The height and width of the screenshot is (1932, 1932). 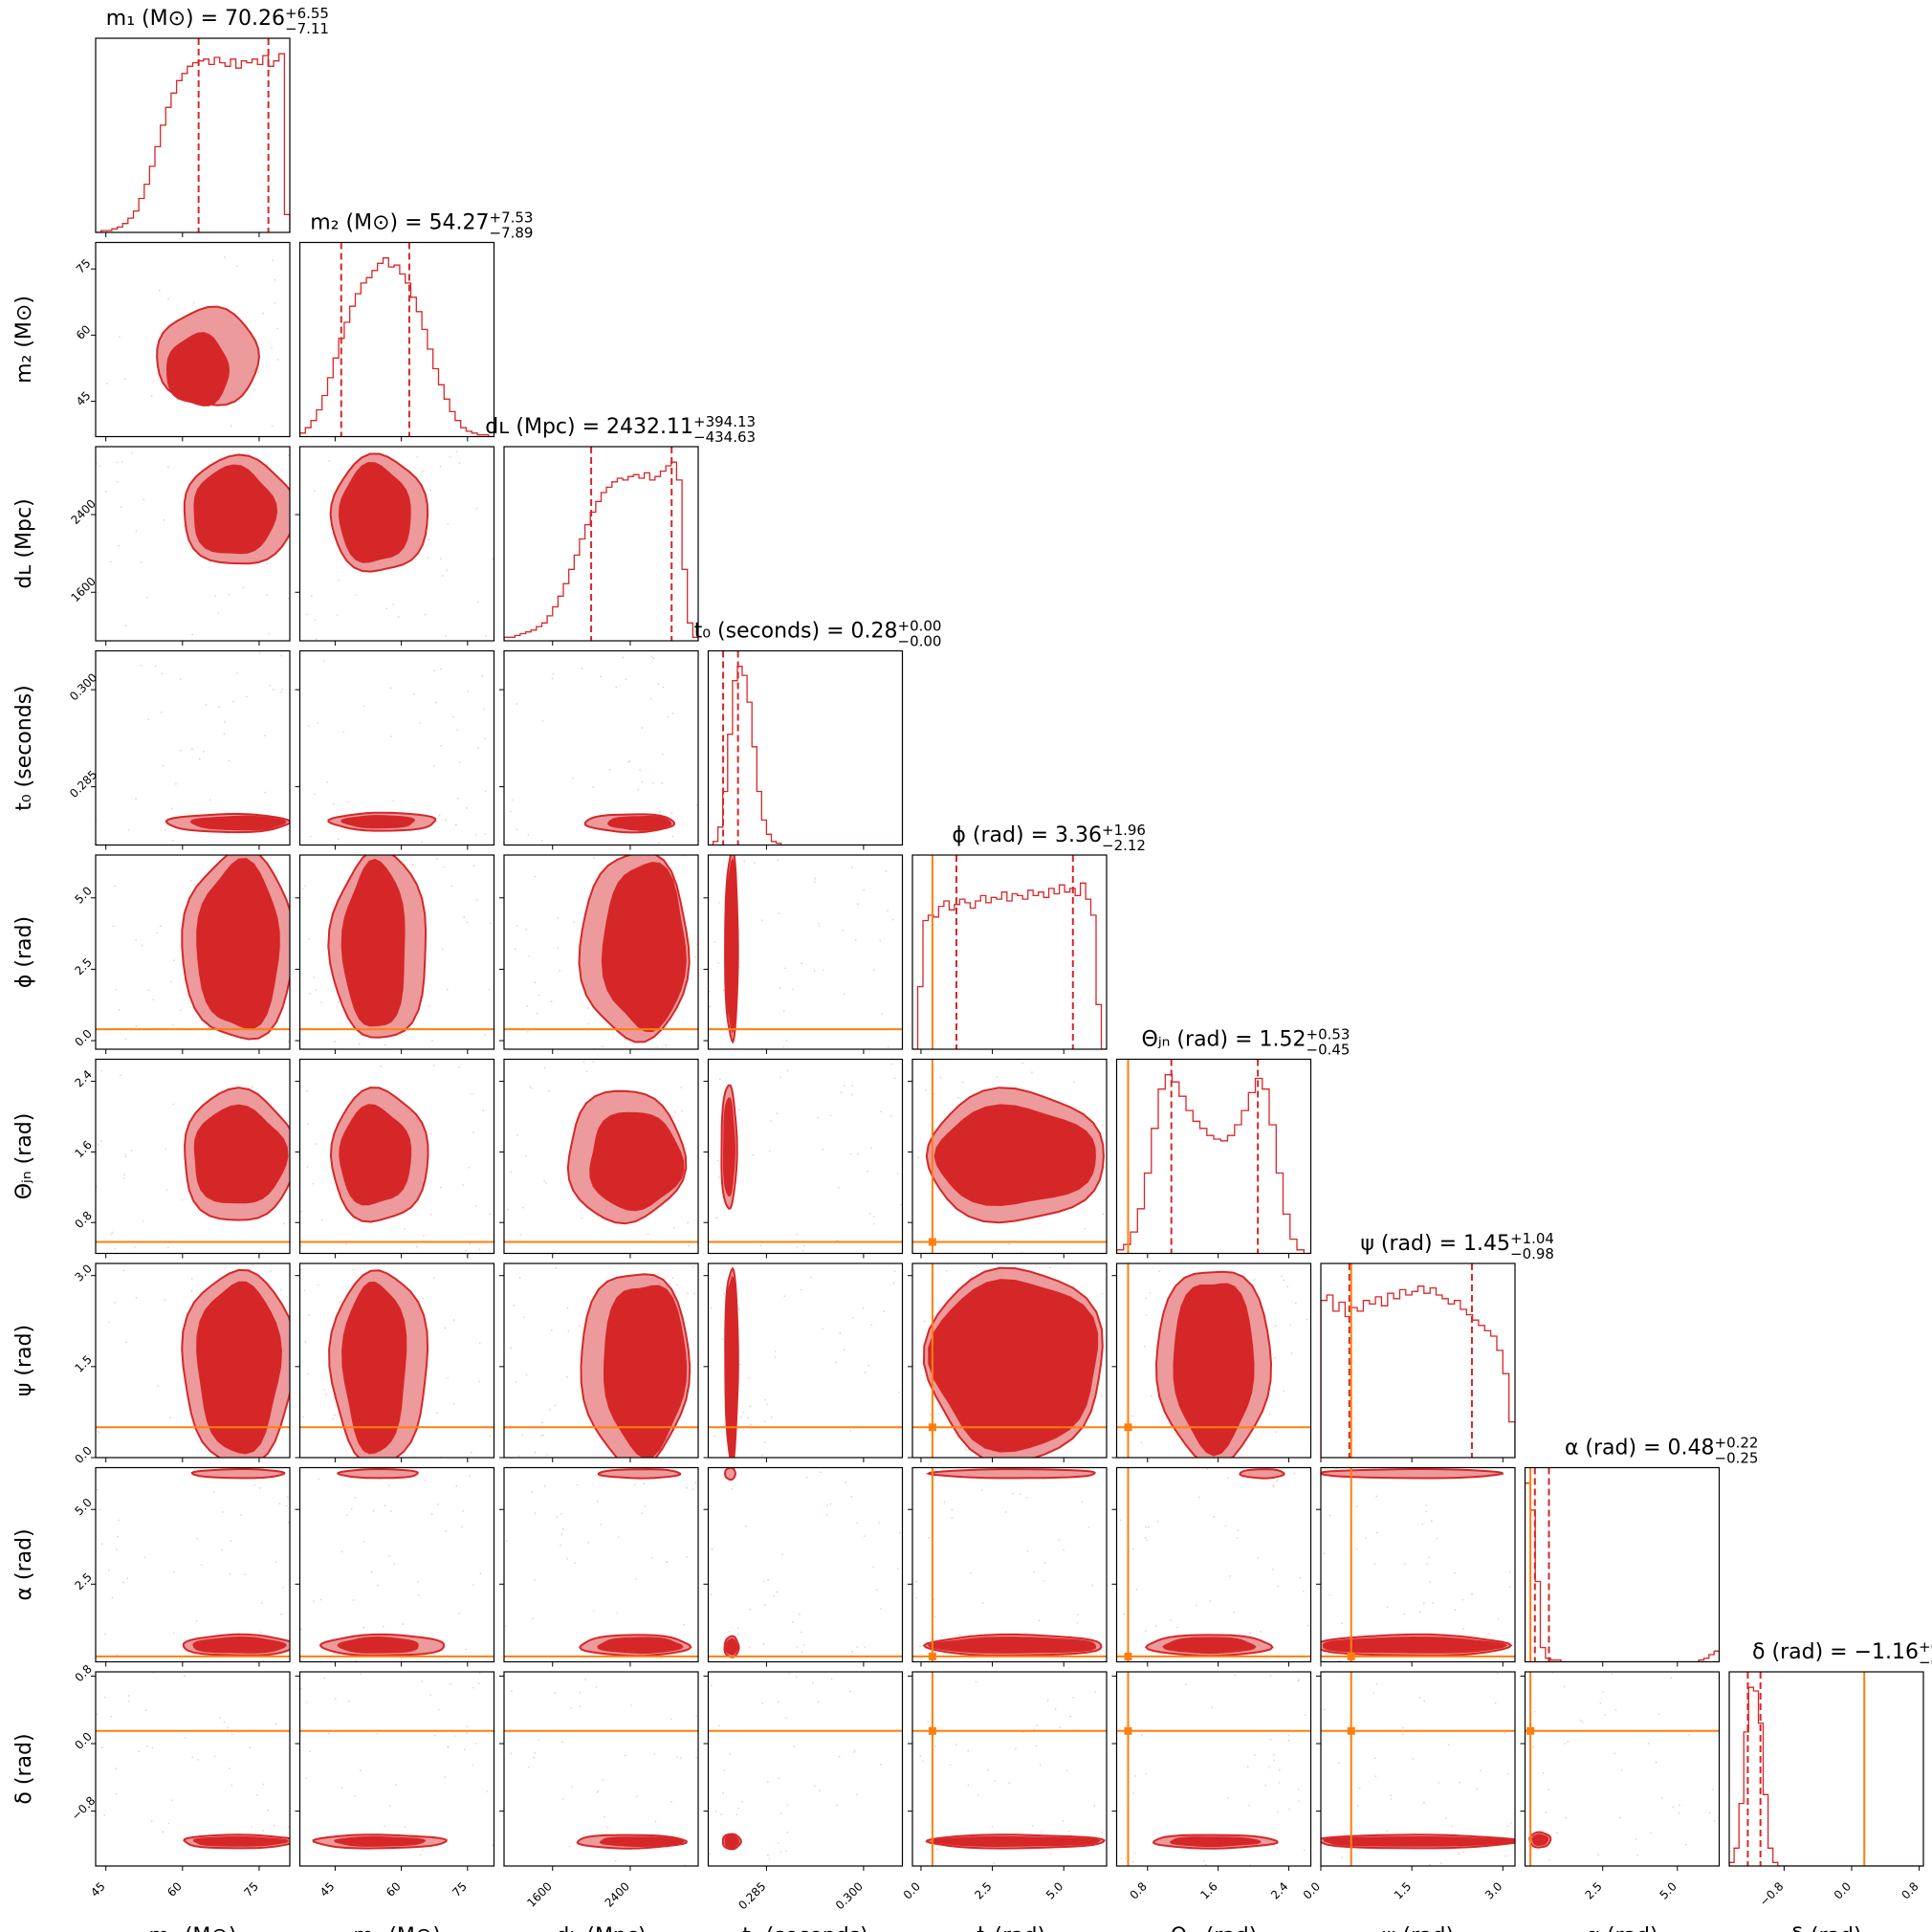 I want to click on contour-inner-alpha-psi, so click(x=1415, y=1645).